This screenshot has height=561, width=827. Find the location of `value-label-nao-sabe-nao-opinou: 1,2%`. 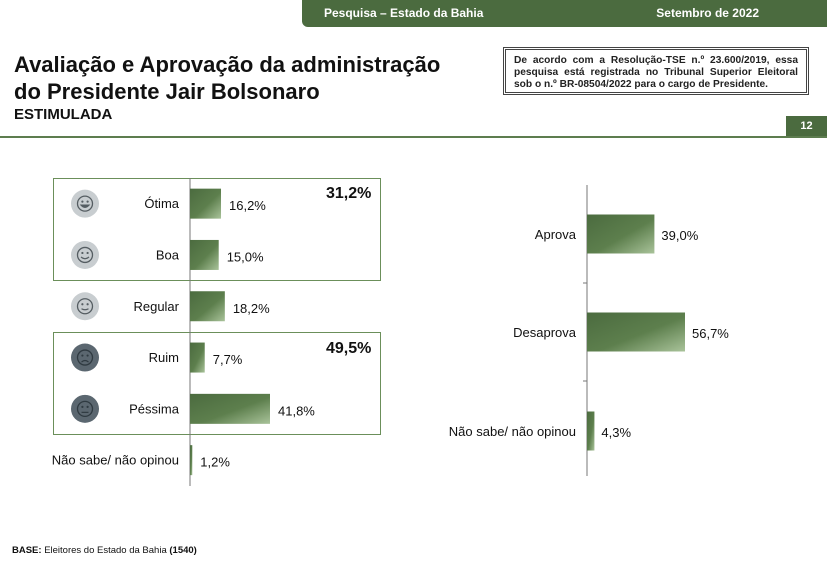

value-label-nao-sabe-nao-opinou: 1,2% is located at coordinates (215, 462).